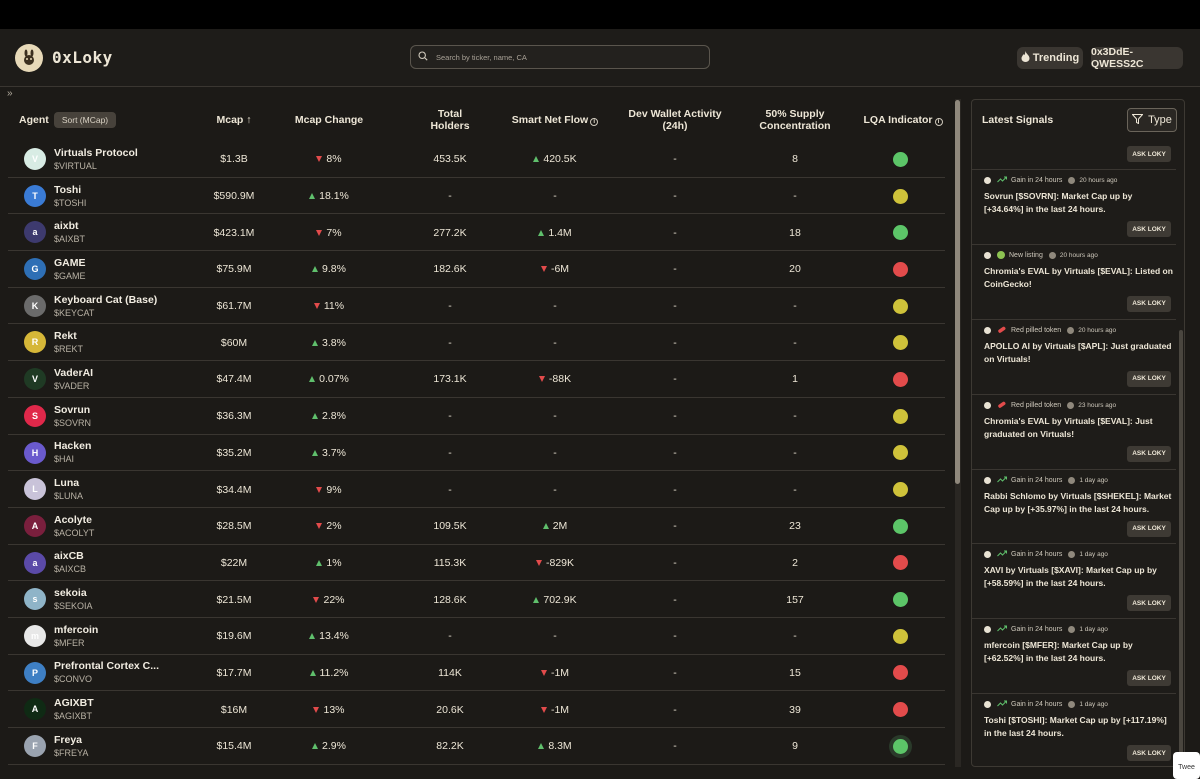 The image size is (1200, 779). I want to click on agent-info: Sovrun $SOVRN, so click(72, 416).